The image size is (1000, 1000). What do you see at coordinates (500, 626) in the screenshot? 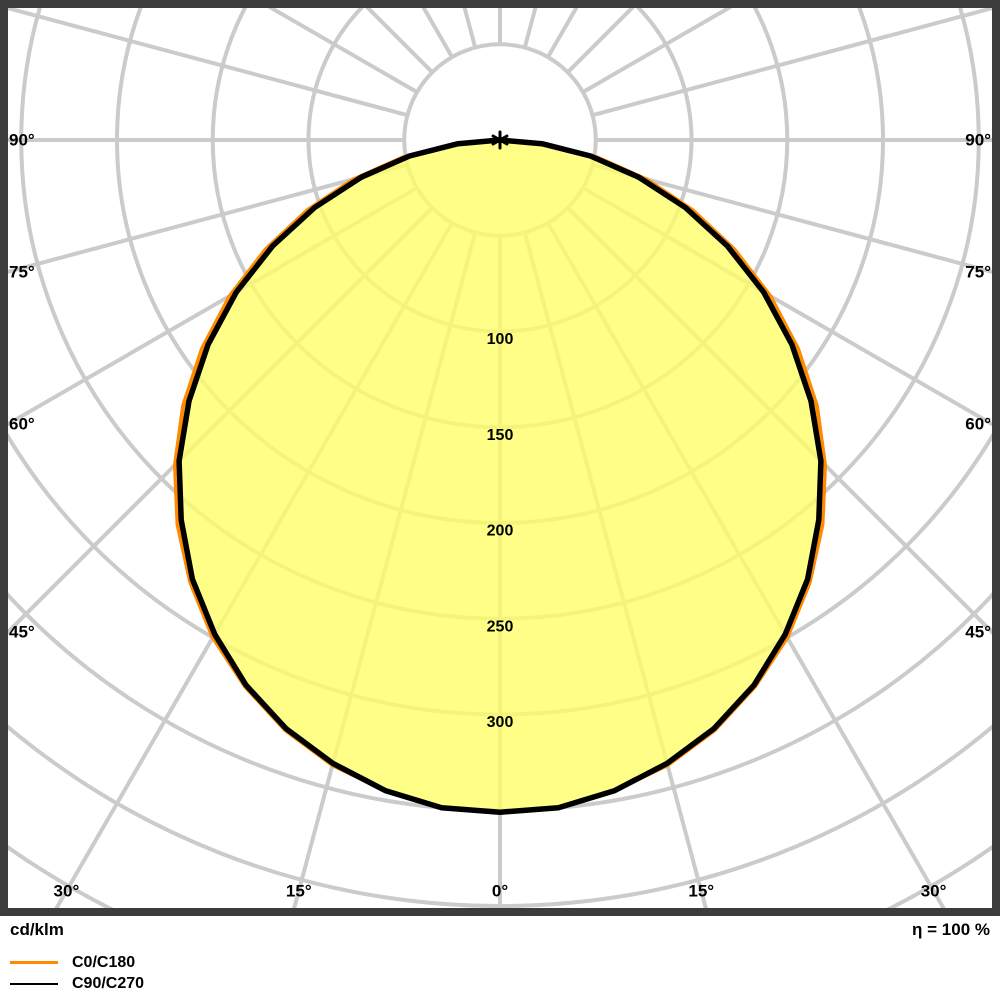
I see `radial-tick-label: 250` at bounding box center [500, 626].